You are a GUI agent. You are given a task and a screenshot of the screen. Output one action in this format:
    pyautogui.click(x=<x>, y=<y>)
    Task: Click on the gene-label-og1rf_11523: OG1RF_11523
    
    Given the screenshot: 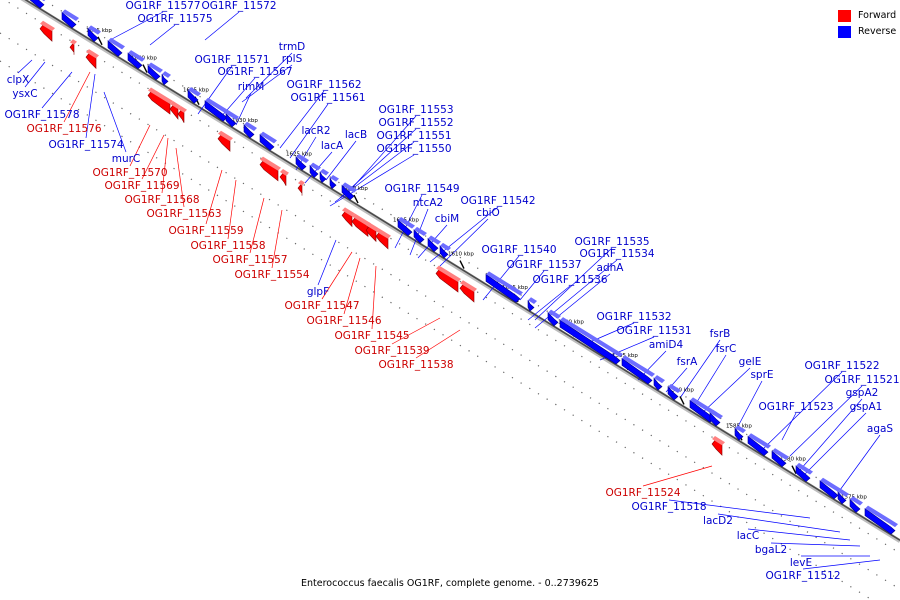 What is the action you would take?
    pyautogui.click(x=795, y=407)
    